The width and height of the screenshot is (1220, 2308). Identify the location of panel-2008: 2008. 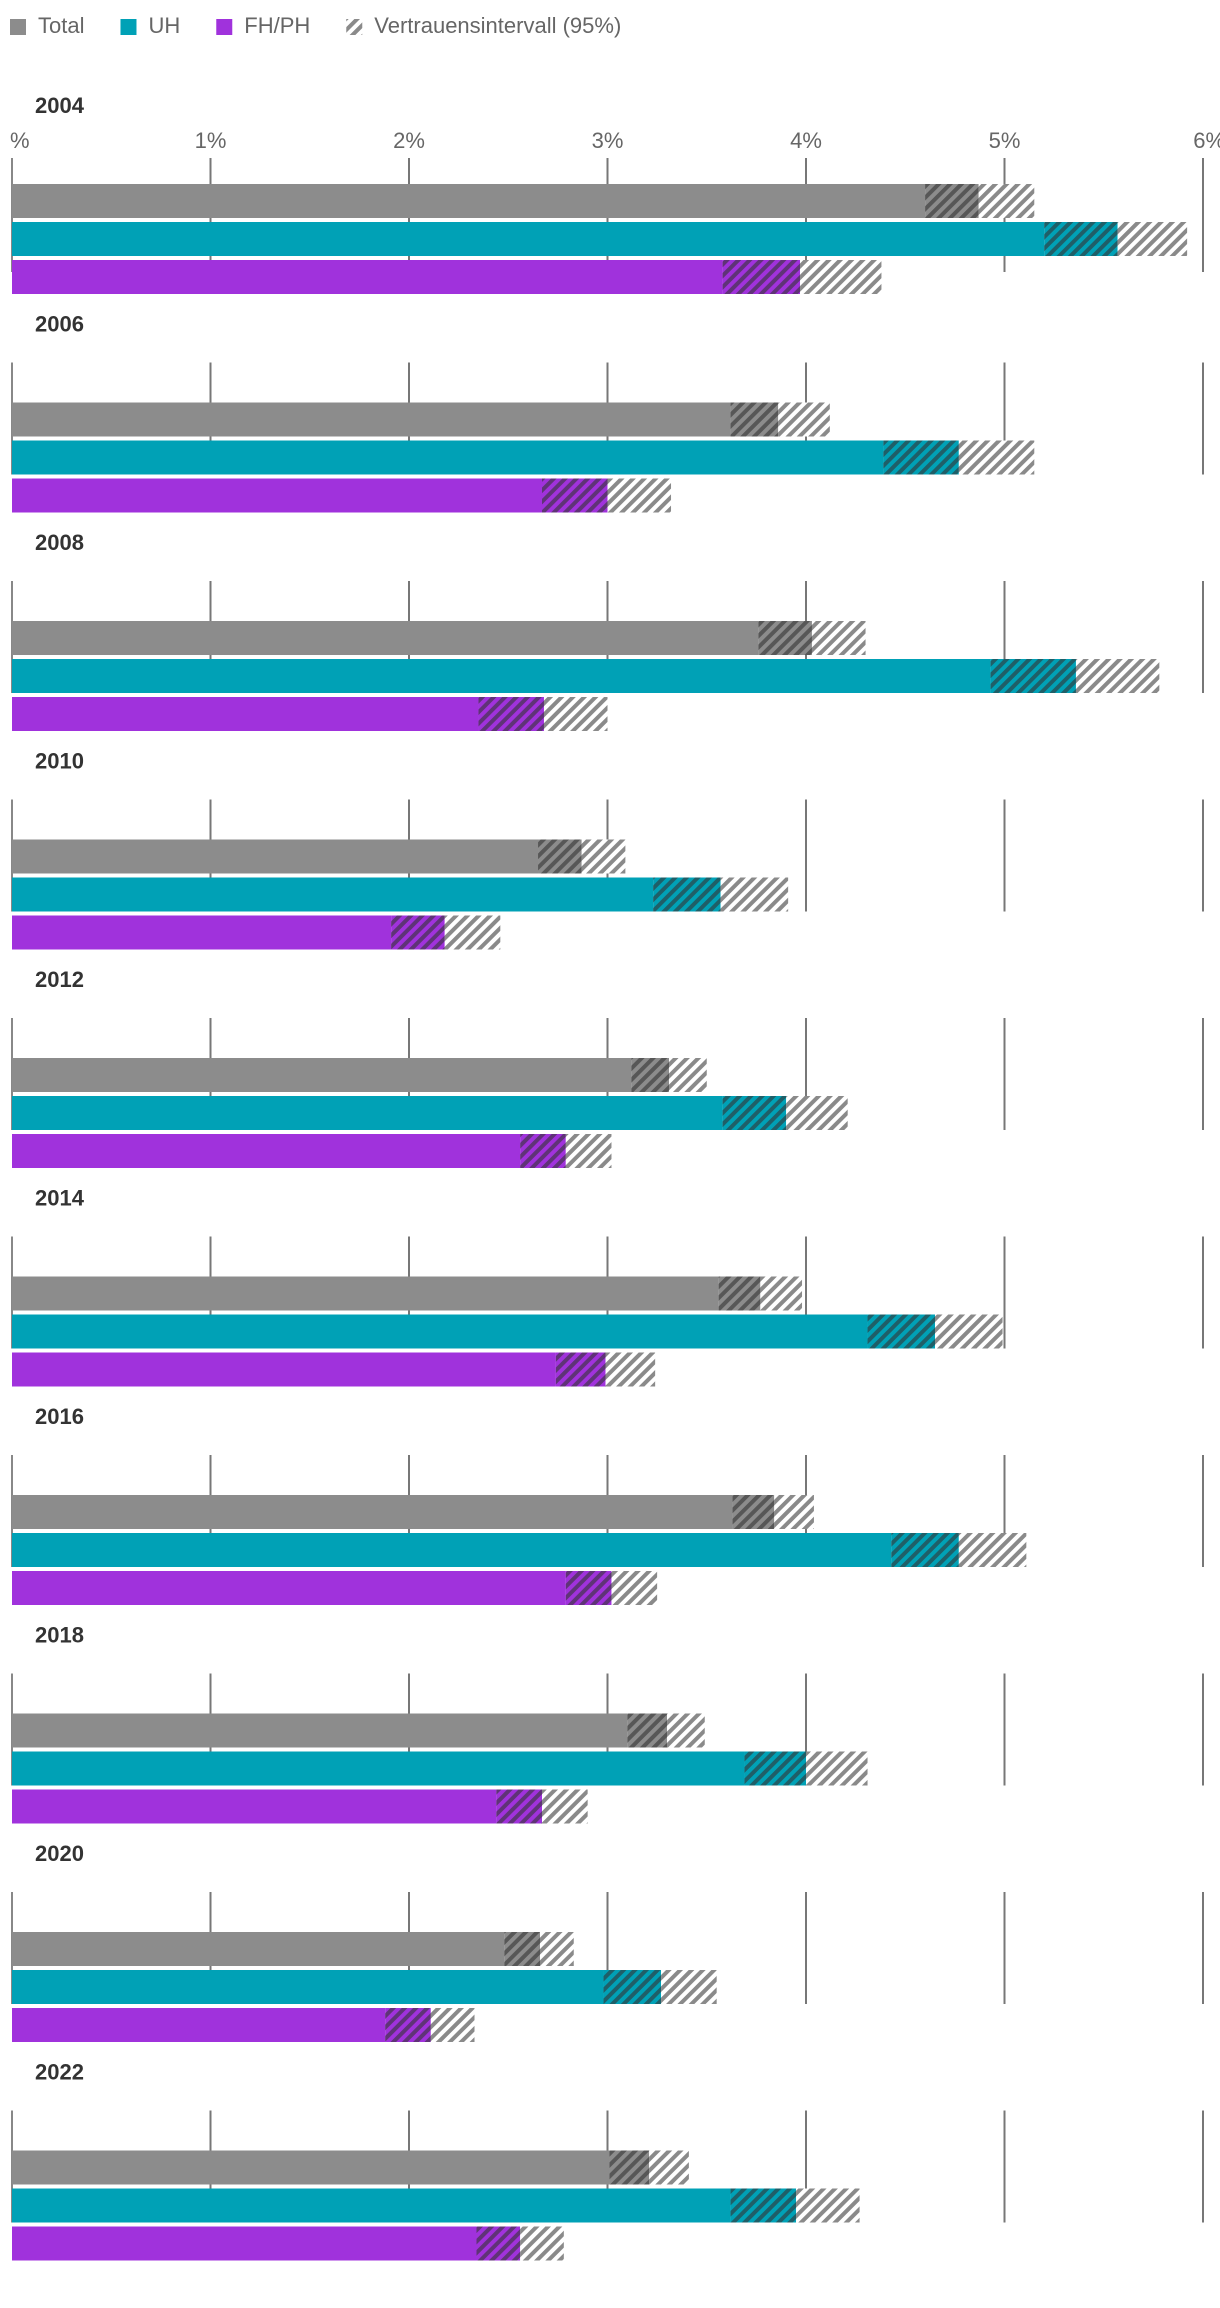
(607, 630).